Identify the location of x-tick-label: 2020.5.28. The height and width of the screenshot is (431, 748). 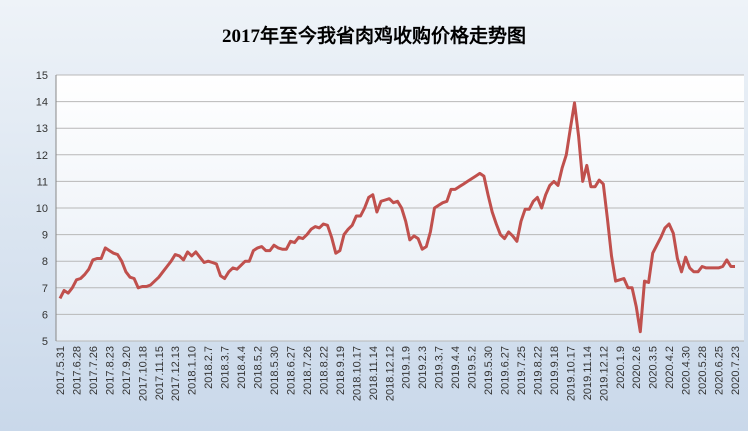
(703, 370).